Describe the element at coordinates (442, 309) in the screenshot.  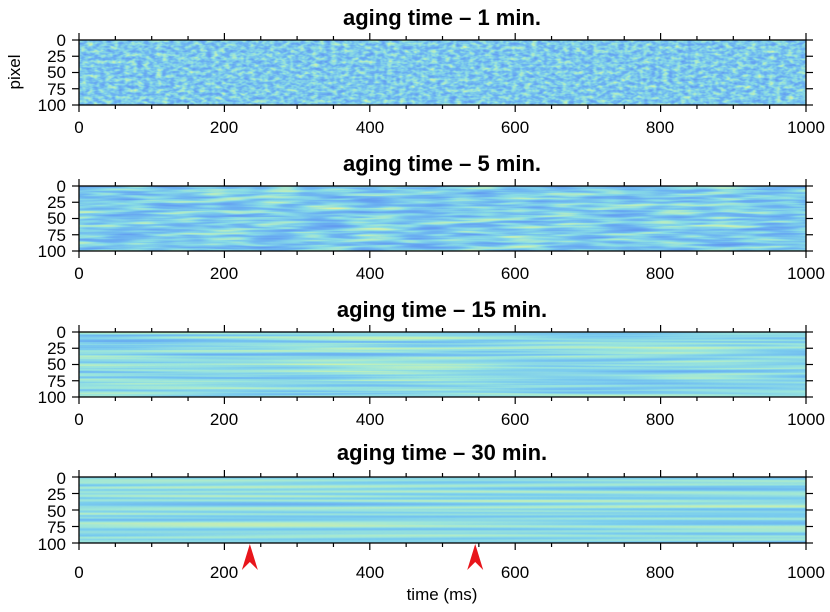
I see `panel-3-title: aging time – 15 min.` at that location.